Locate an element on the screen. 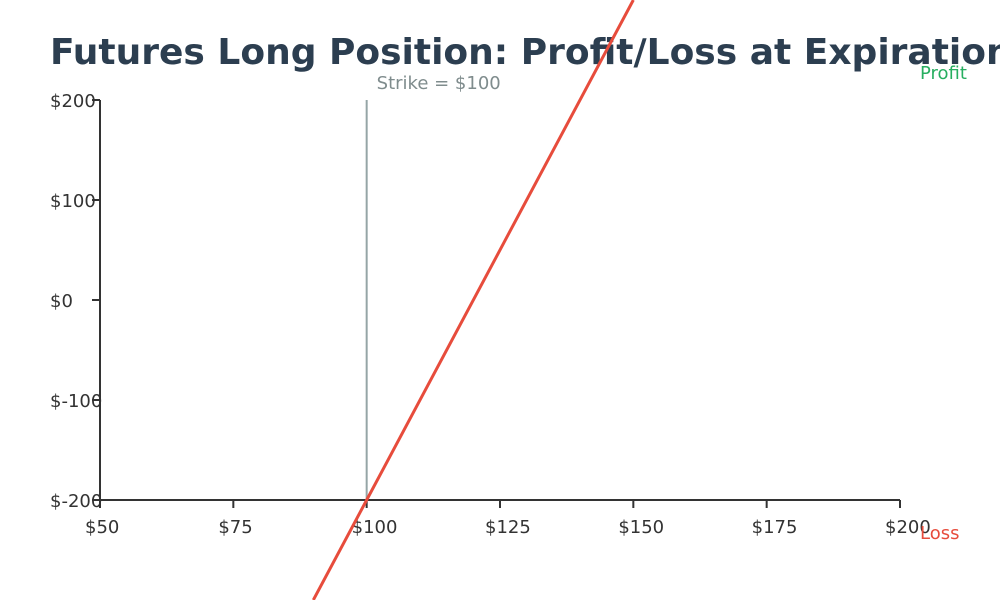 The image size is (1000, 600). y-tick-label: $-100 is located at coordinates (76, 401).